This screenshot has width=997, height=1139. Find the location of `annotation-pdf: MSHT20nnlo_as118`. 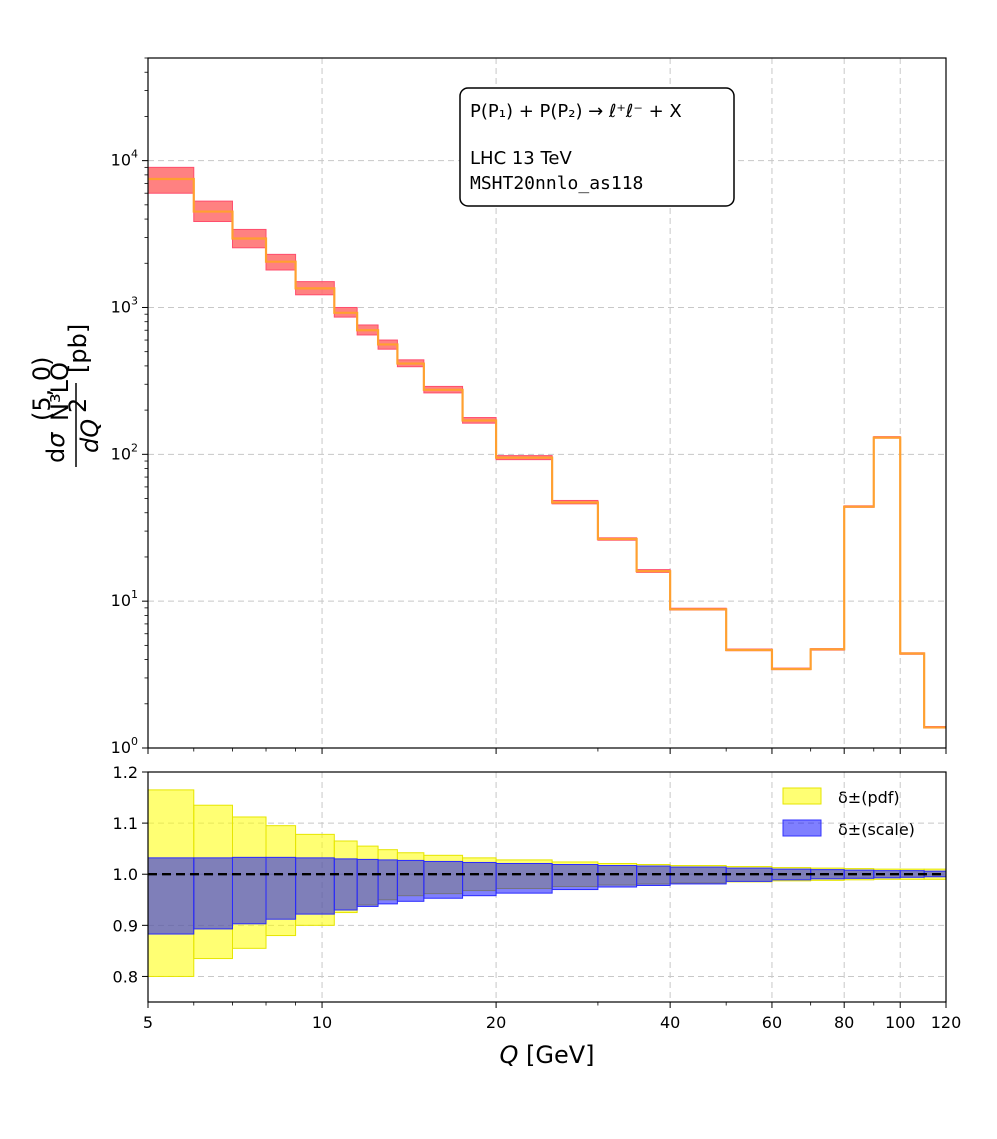

annotation-pdf: MSHT20nnlo_as118 is located at coordinates (556, 183).